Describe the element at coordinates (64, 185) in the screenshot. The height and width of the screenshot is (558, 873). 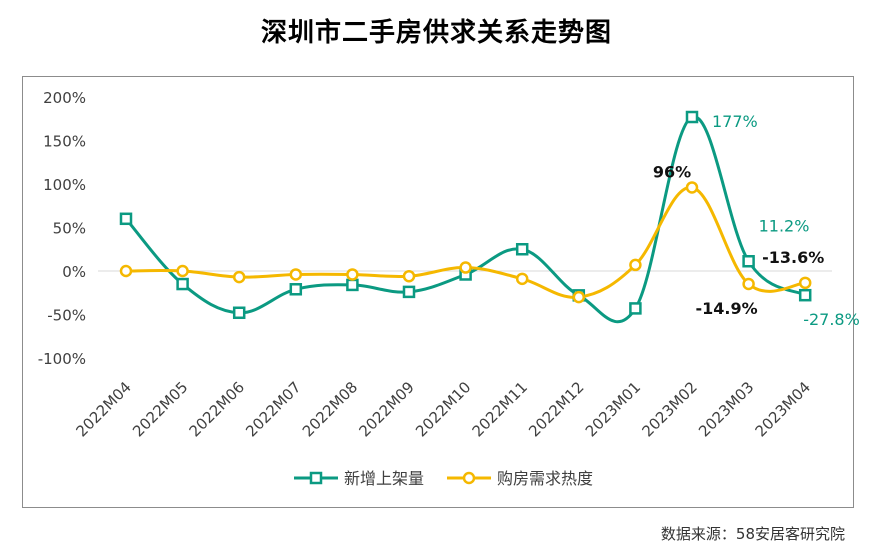
I see `y-tick-label: 100%` at that location.